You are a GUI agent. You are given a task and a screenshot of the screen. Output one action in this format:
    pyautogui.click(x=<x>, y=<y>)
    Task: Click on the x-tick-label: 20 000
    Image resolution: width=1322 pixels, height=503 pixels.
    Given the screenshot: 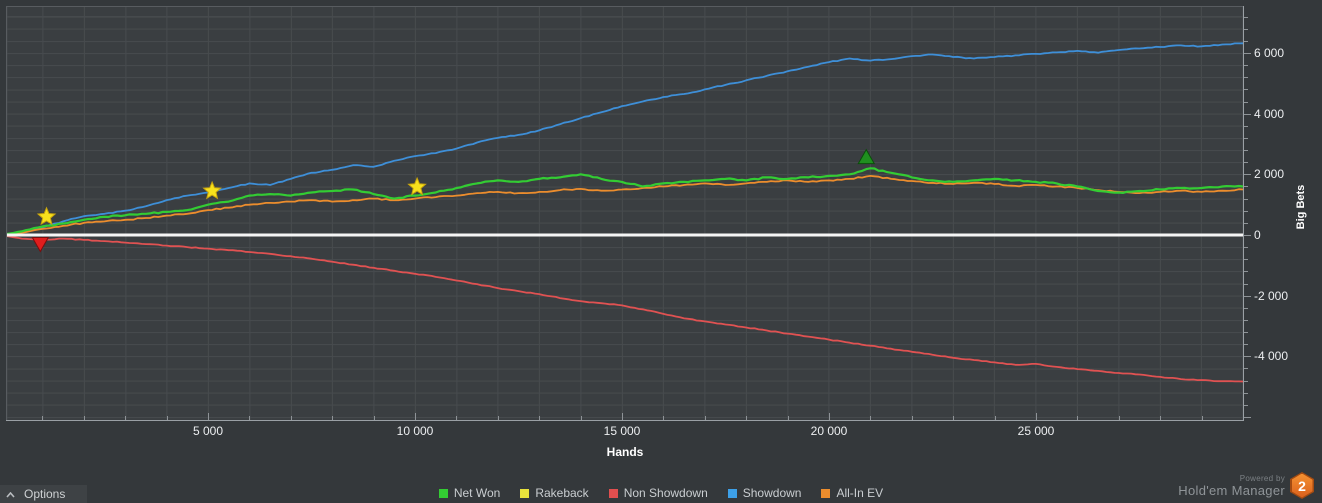 What is the action you would take?
    pyautogui.click(x=829, y=431)
    